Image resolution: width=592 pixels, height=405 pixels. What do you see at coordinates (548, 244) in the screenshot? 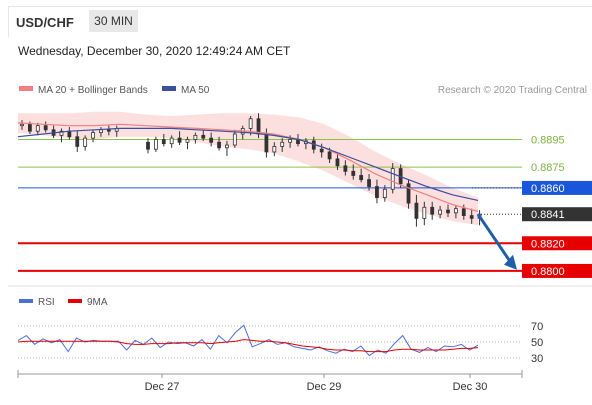
I see `level-label: 0.8820` at bounding box center [548, 244].